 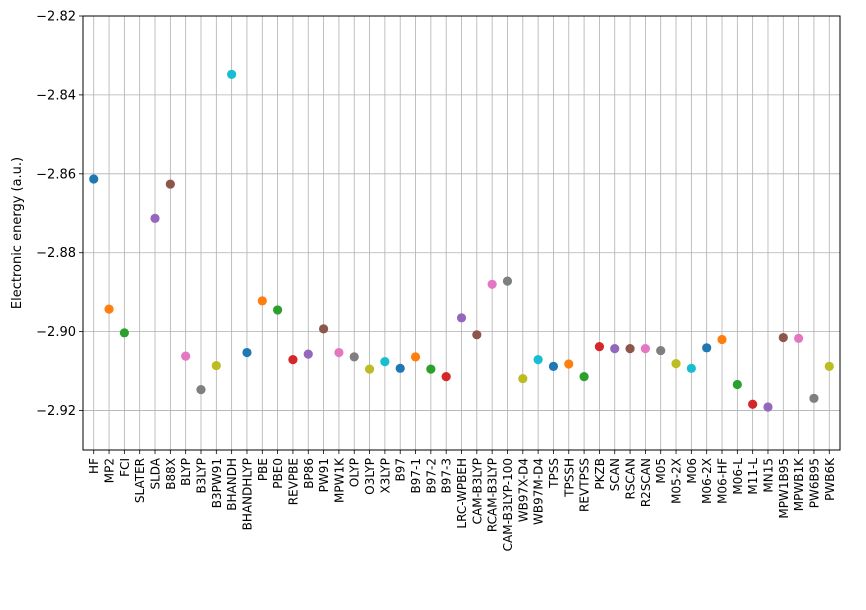 What do you see at coordinates (56, 95) in the screenshot?
I see `y-tick-label: −2.84` at bounding box center [56, 95].